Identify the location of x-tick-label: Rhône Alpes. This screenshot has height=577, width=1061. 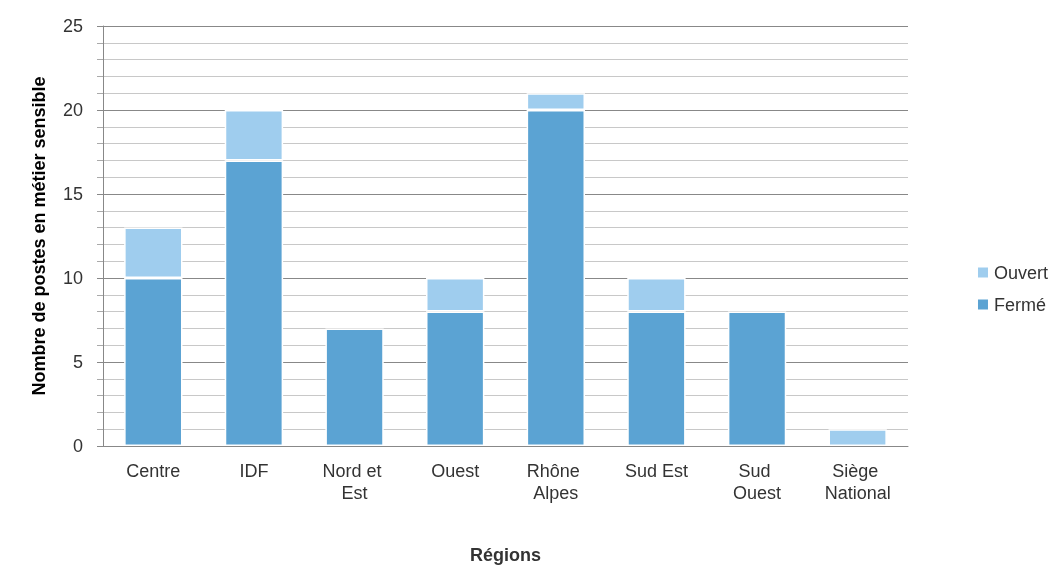
(555, 482).